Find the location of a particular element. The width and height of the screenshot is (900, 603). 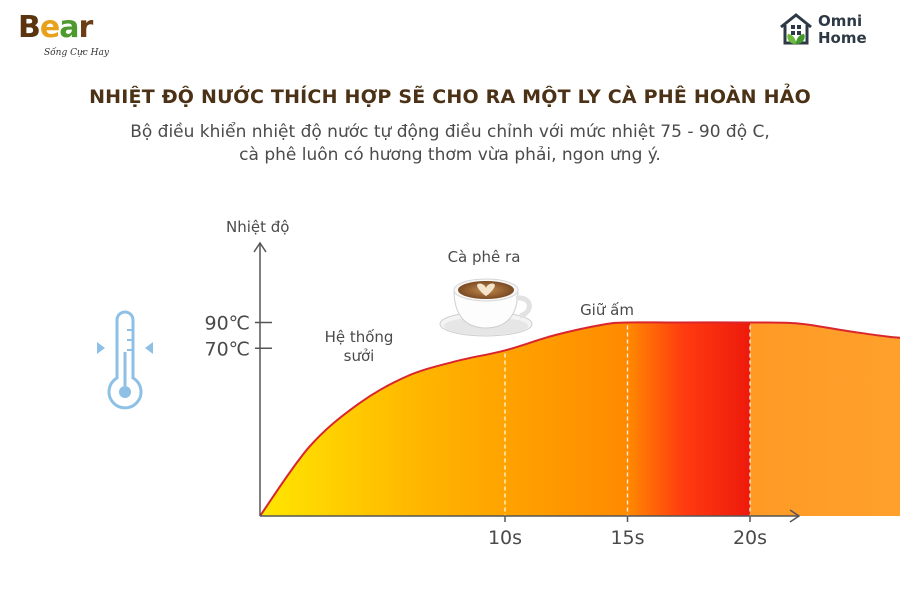

x-axis-arrow is located at coordinates (795, 516).